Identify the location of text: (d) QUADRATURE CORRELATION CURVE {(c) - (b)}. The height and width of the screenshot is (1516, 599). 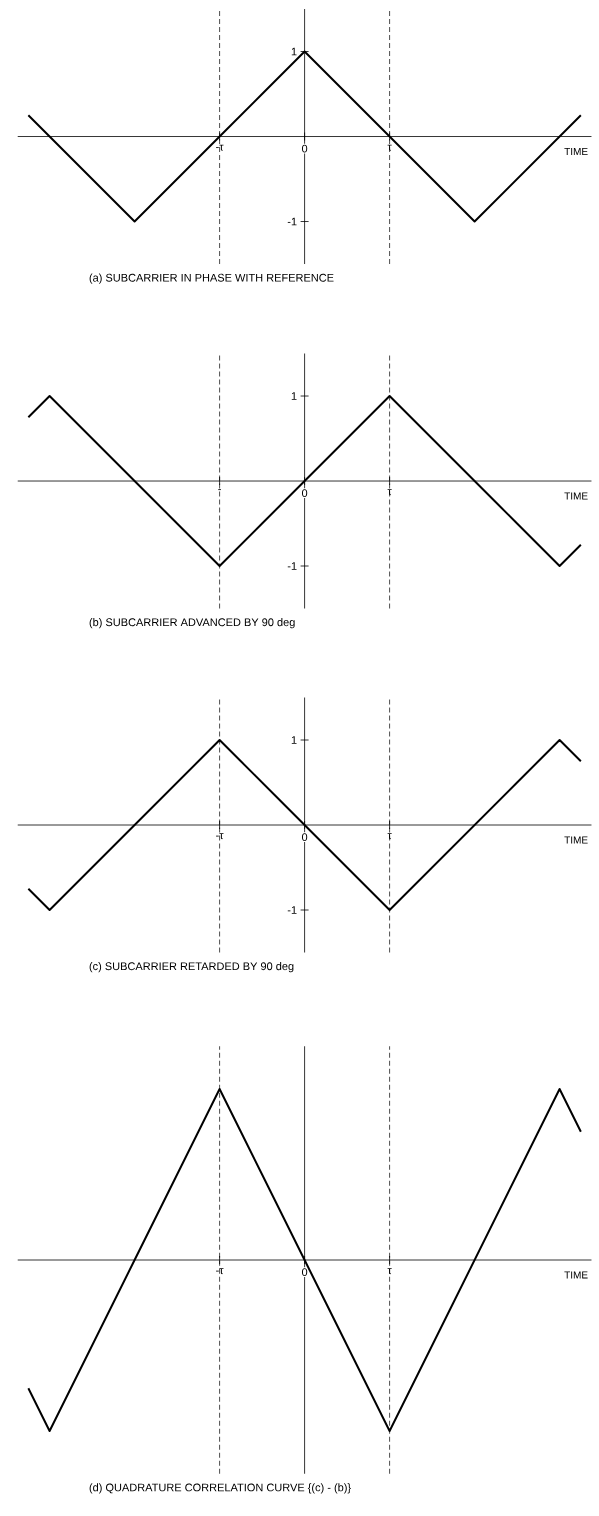
(220, 1488).